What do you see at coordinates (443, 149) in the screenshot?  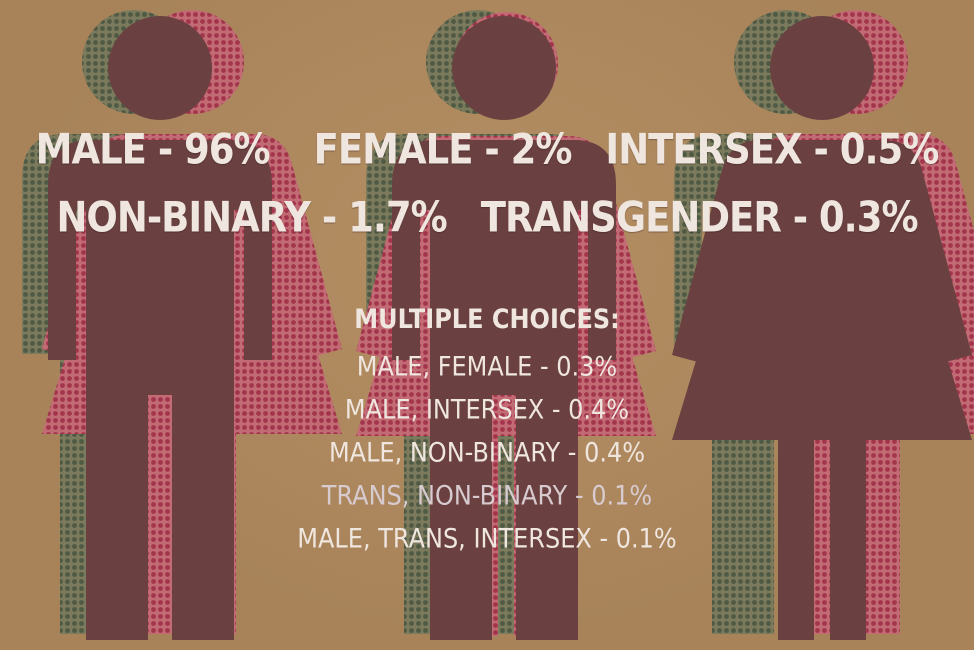 I see `stat-female: FEMALE - 2%` at bounding box center [443, 149].